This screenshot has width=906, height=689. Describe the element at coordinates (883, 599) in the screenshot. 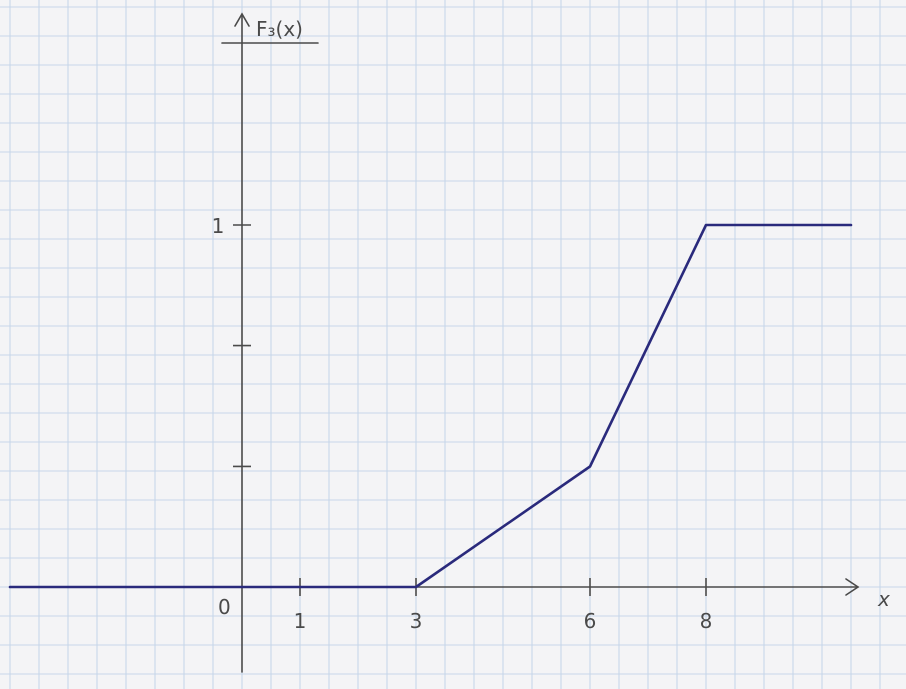

I see `x-axis-label: x` at that location.